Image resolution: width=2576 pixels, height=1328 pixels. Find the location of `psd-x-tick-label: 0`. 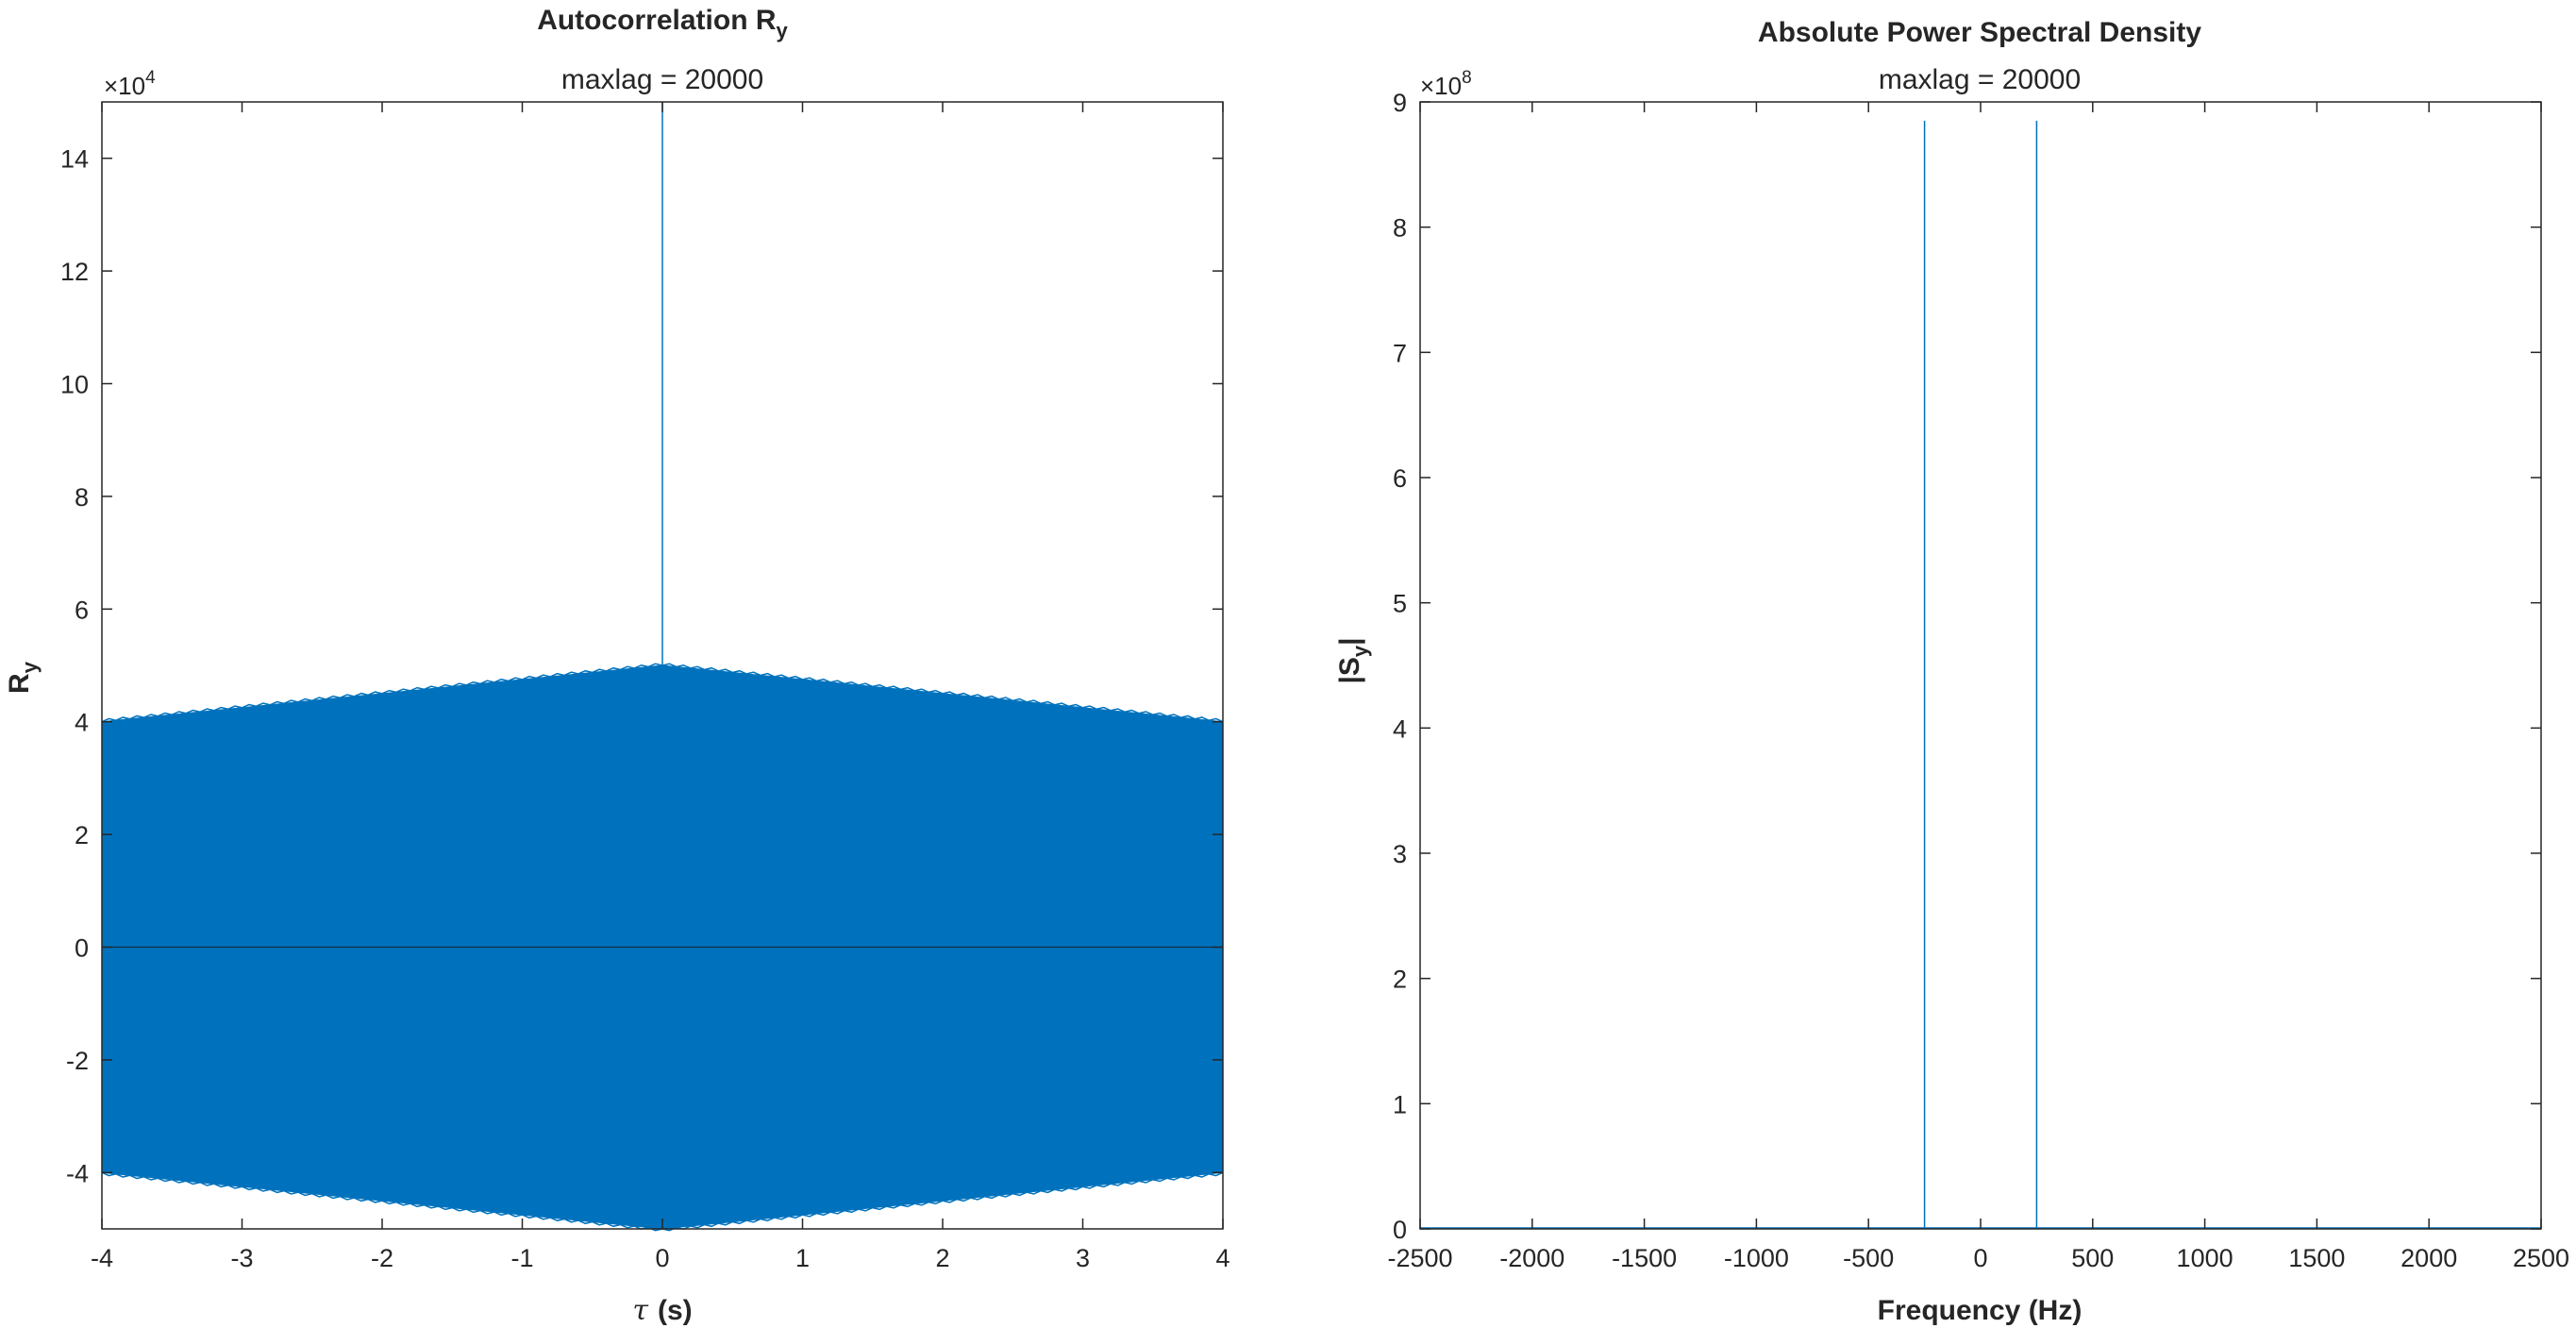

psd-x-tick-label: 0 is located at coordinates (1980, 1258).